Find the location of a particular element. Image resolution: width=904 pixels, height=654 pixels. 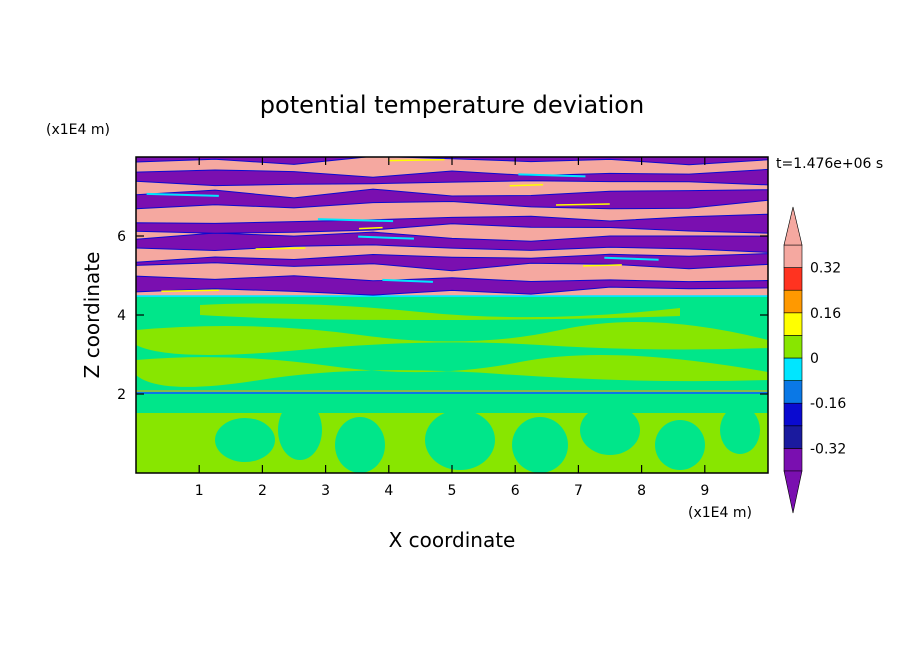

mid-streaks is located at coordinates (452, 345).